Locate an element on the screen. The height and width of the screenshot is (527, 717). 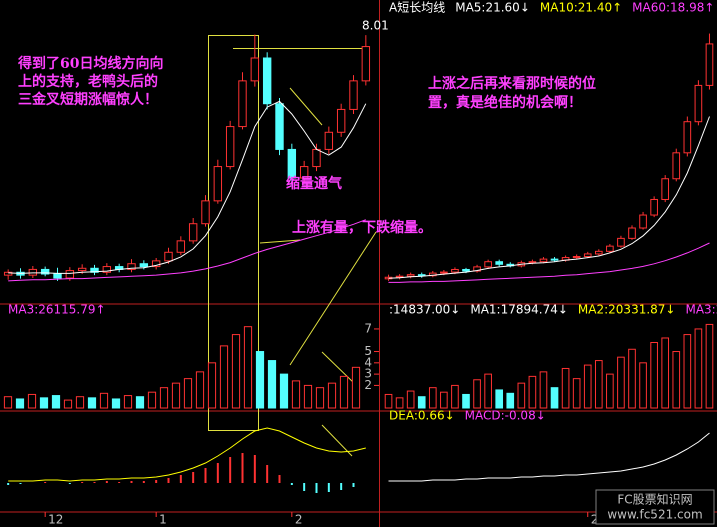
watermark-text: FC股票知识网 is located at coordinates (654, 500).